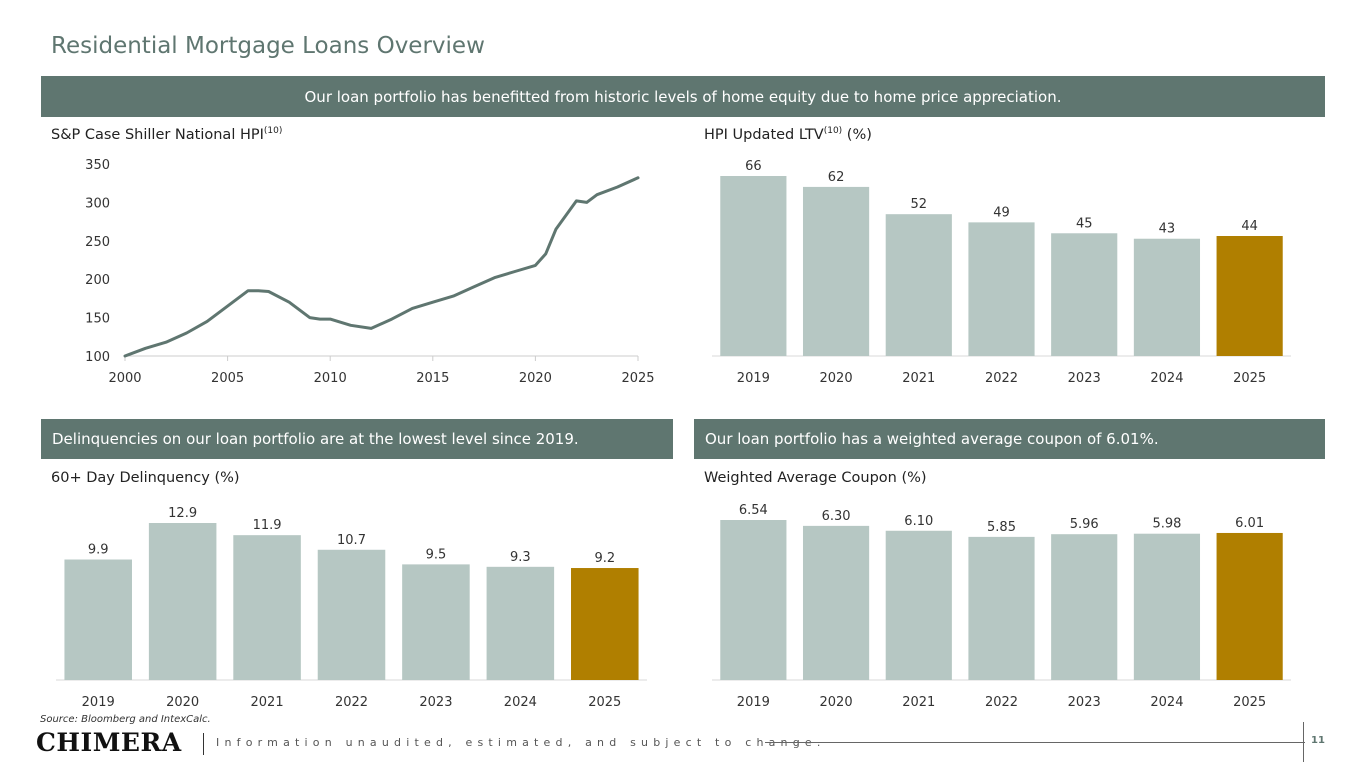 Image resolution: width=1365 pixels, height=768 pixels. Describe the element at coordinates (1249, 523) in the screenshot. I see `coupon-data-label: 6.01` at that location.